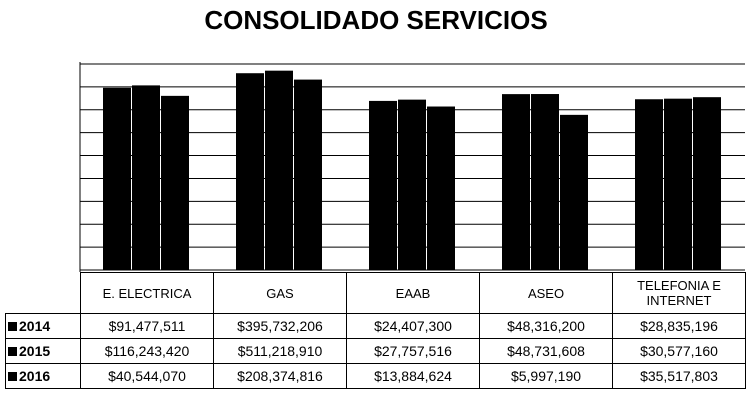  Describe the element at coordinates (546, 293) in the screenshot. I see `category-label: ASEO` at that location.